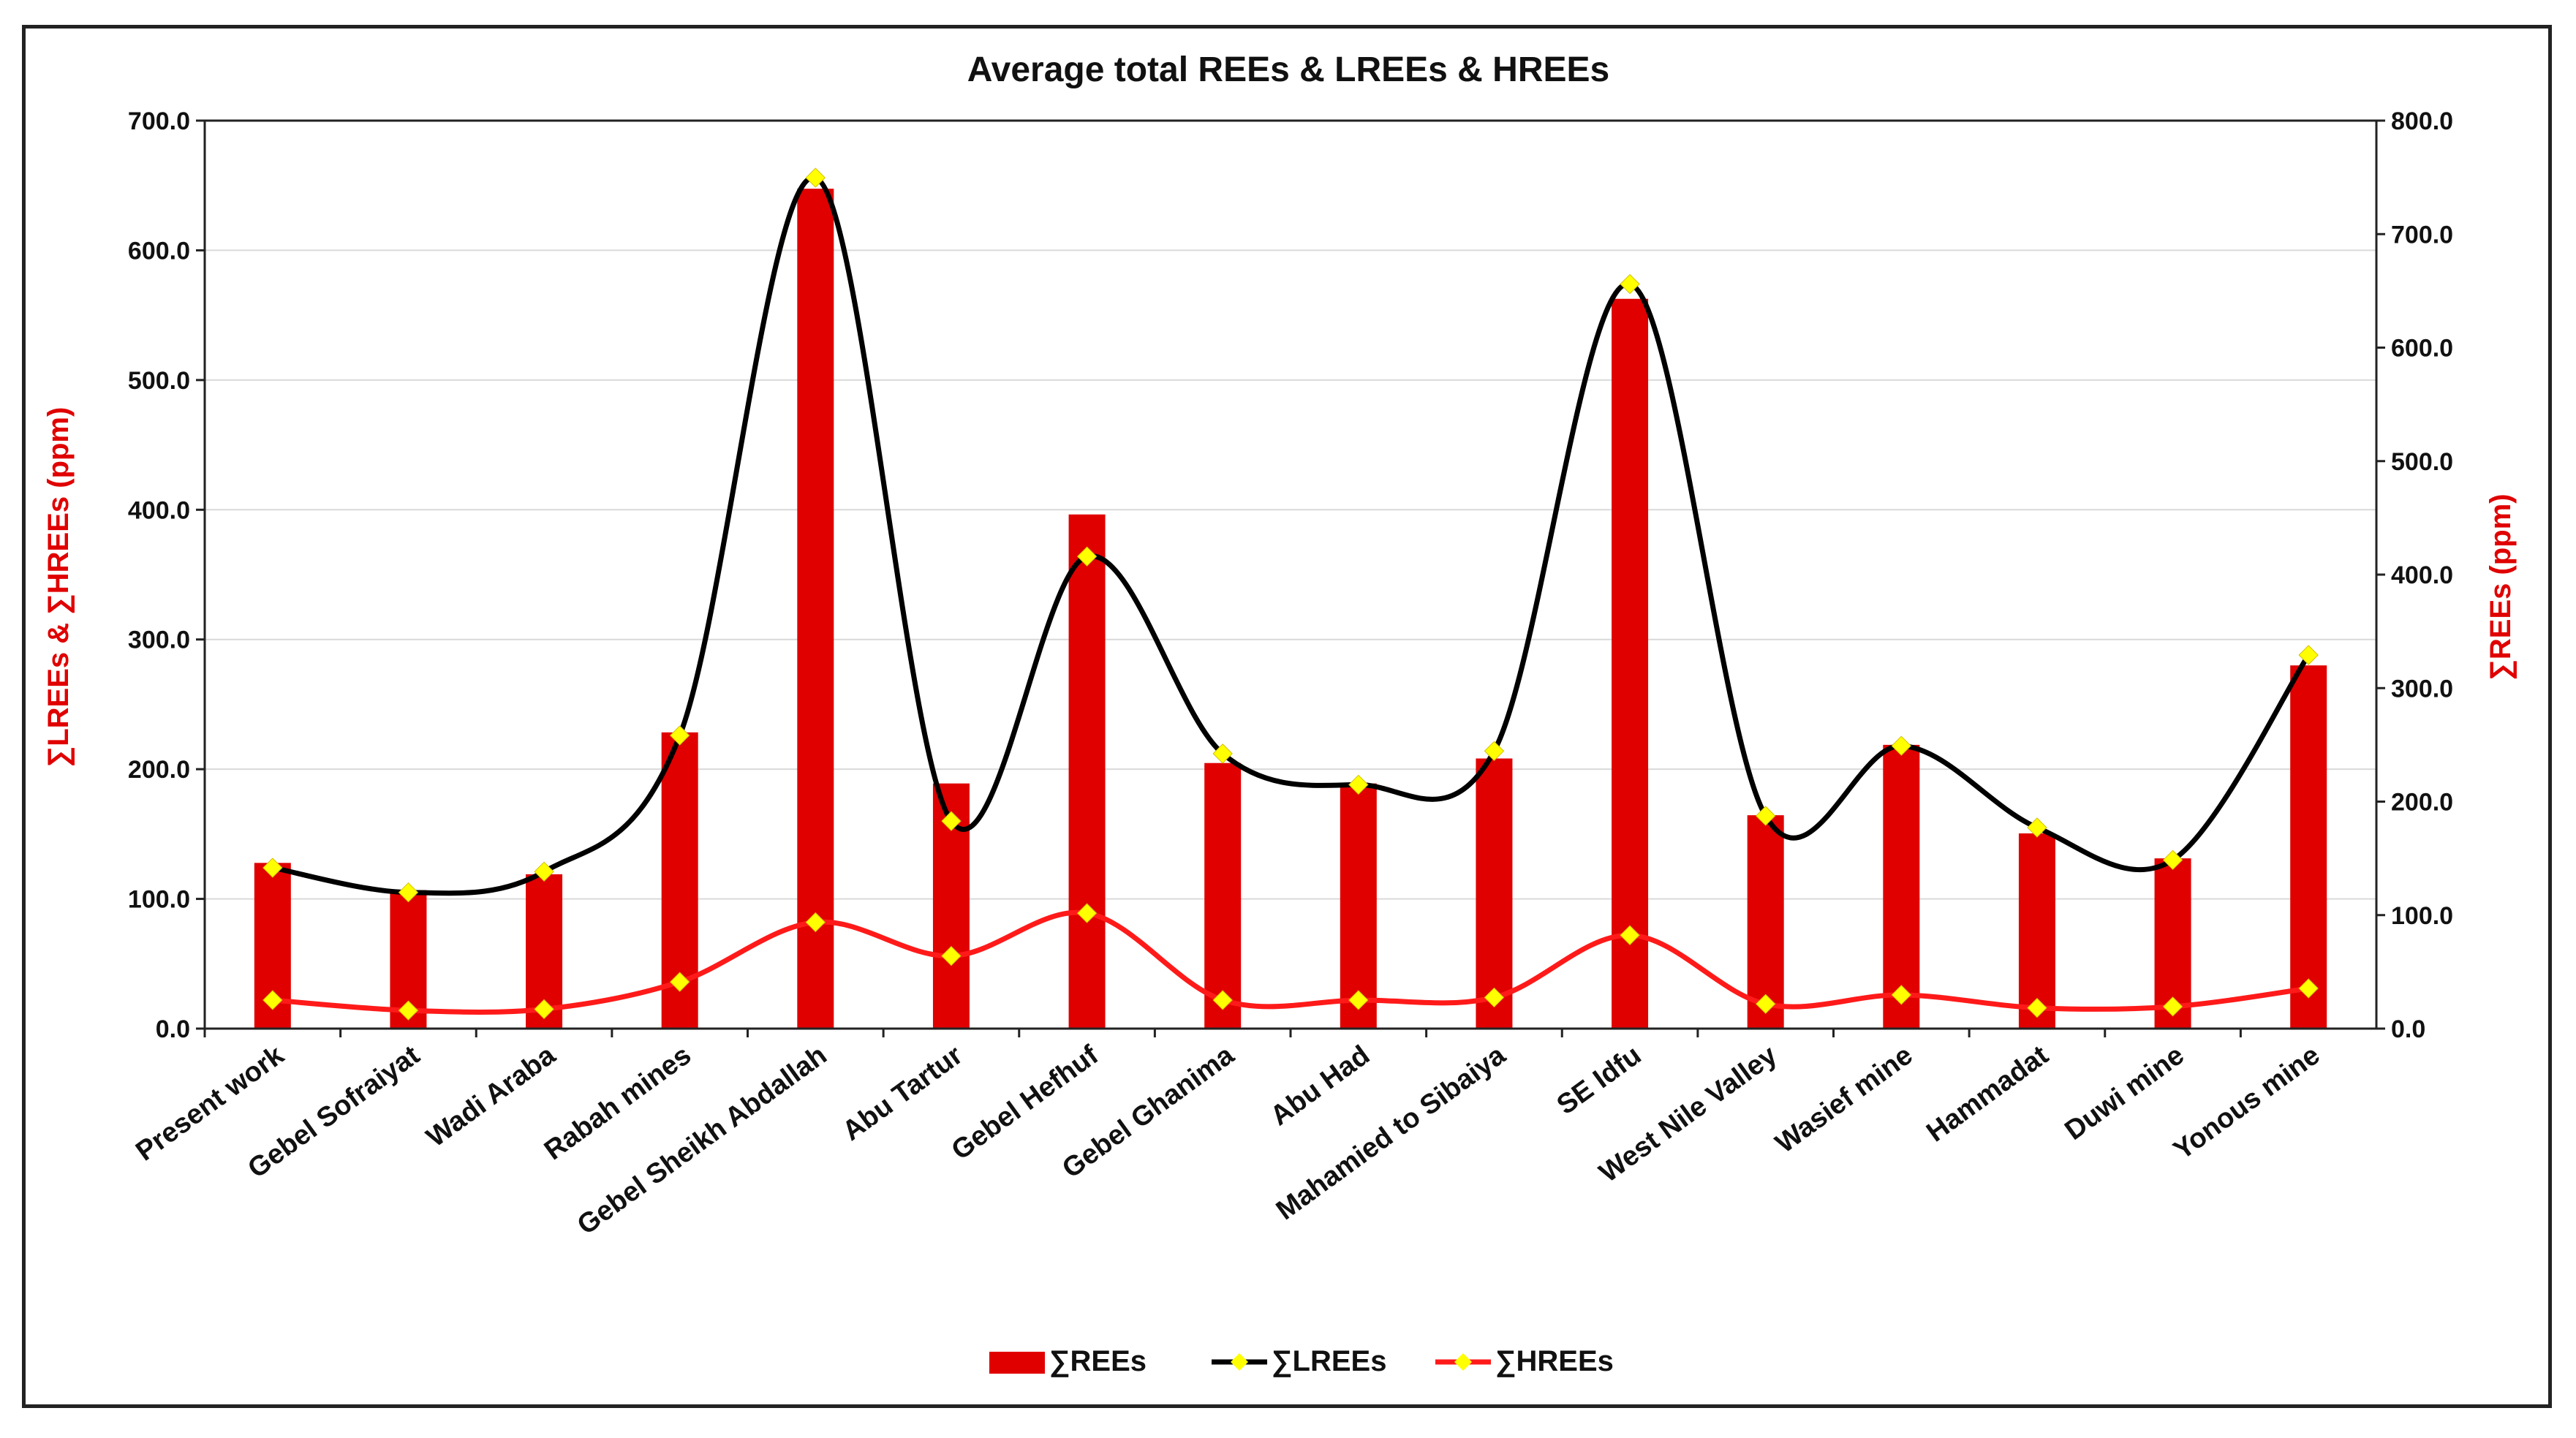  What do you see at coordinates (1463, 1362) in the screenshot?
I see `legend-marker-hrees` at bounding box center [1463, 1362].